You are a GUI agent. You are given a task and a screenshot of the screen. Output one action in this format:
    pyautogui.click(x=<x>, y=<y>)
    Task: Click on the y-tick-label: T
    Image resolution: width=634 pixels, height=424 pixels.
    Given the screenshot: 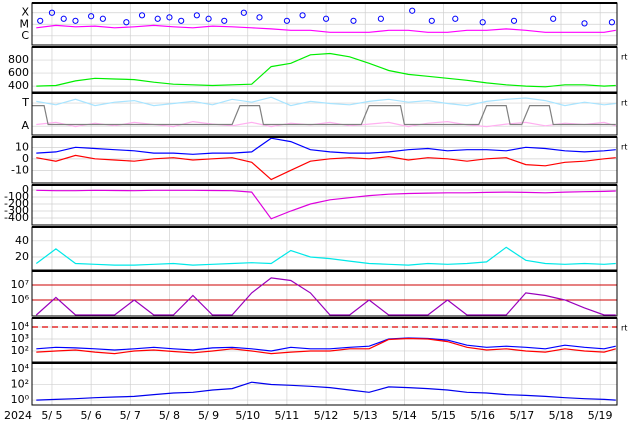 What is the action you would take?
    pyautogui.click(x=25, y=102)
    